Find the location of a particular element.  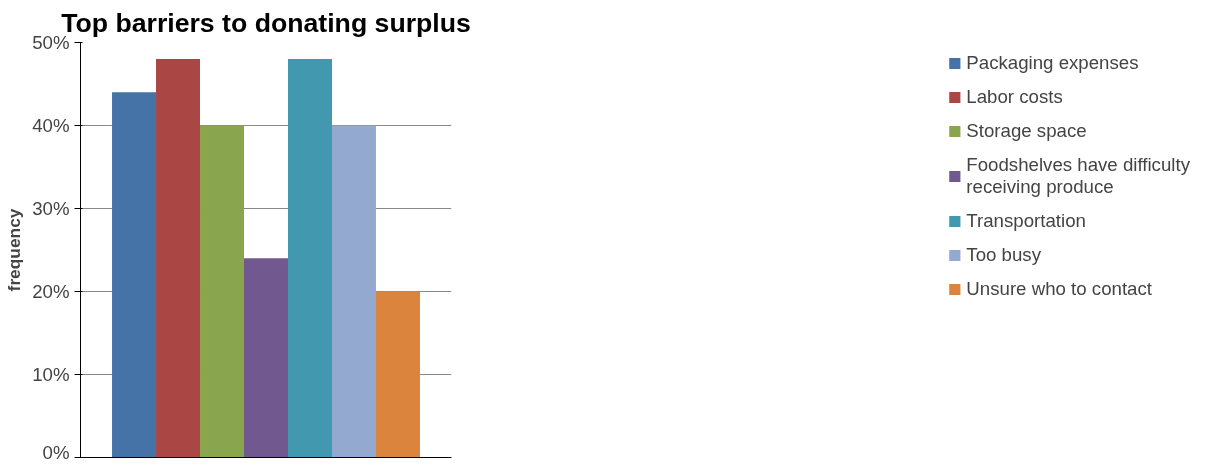

y-tick-label: 0% is located at coordinates (56, 452).